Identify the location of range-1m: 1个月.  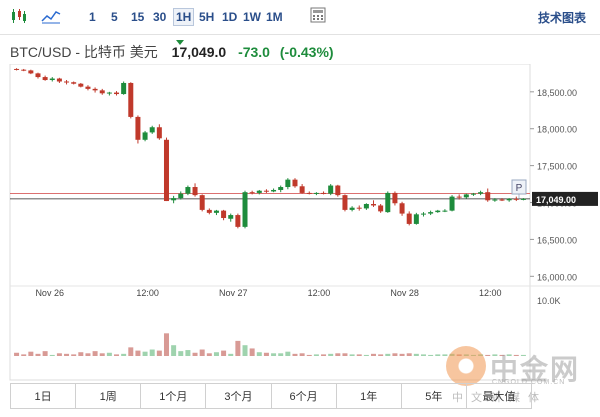
(174, 396).